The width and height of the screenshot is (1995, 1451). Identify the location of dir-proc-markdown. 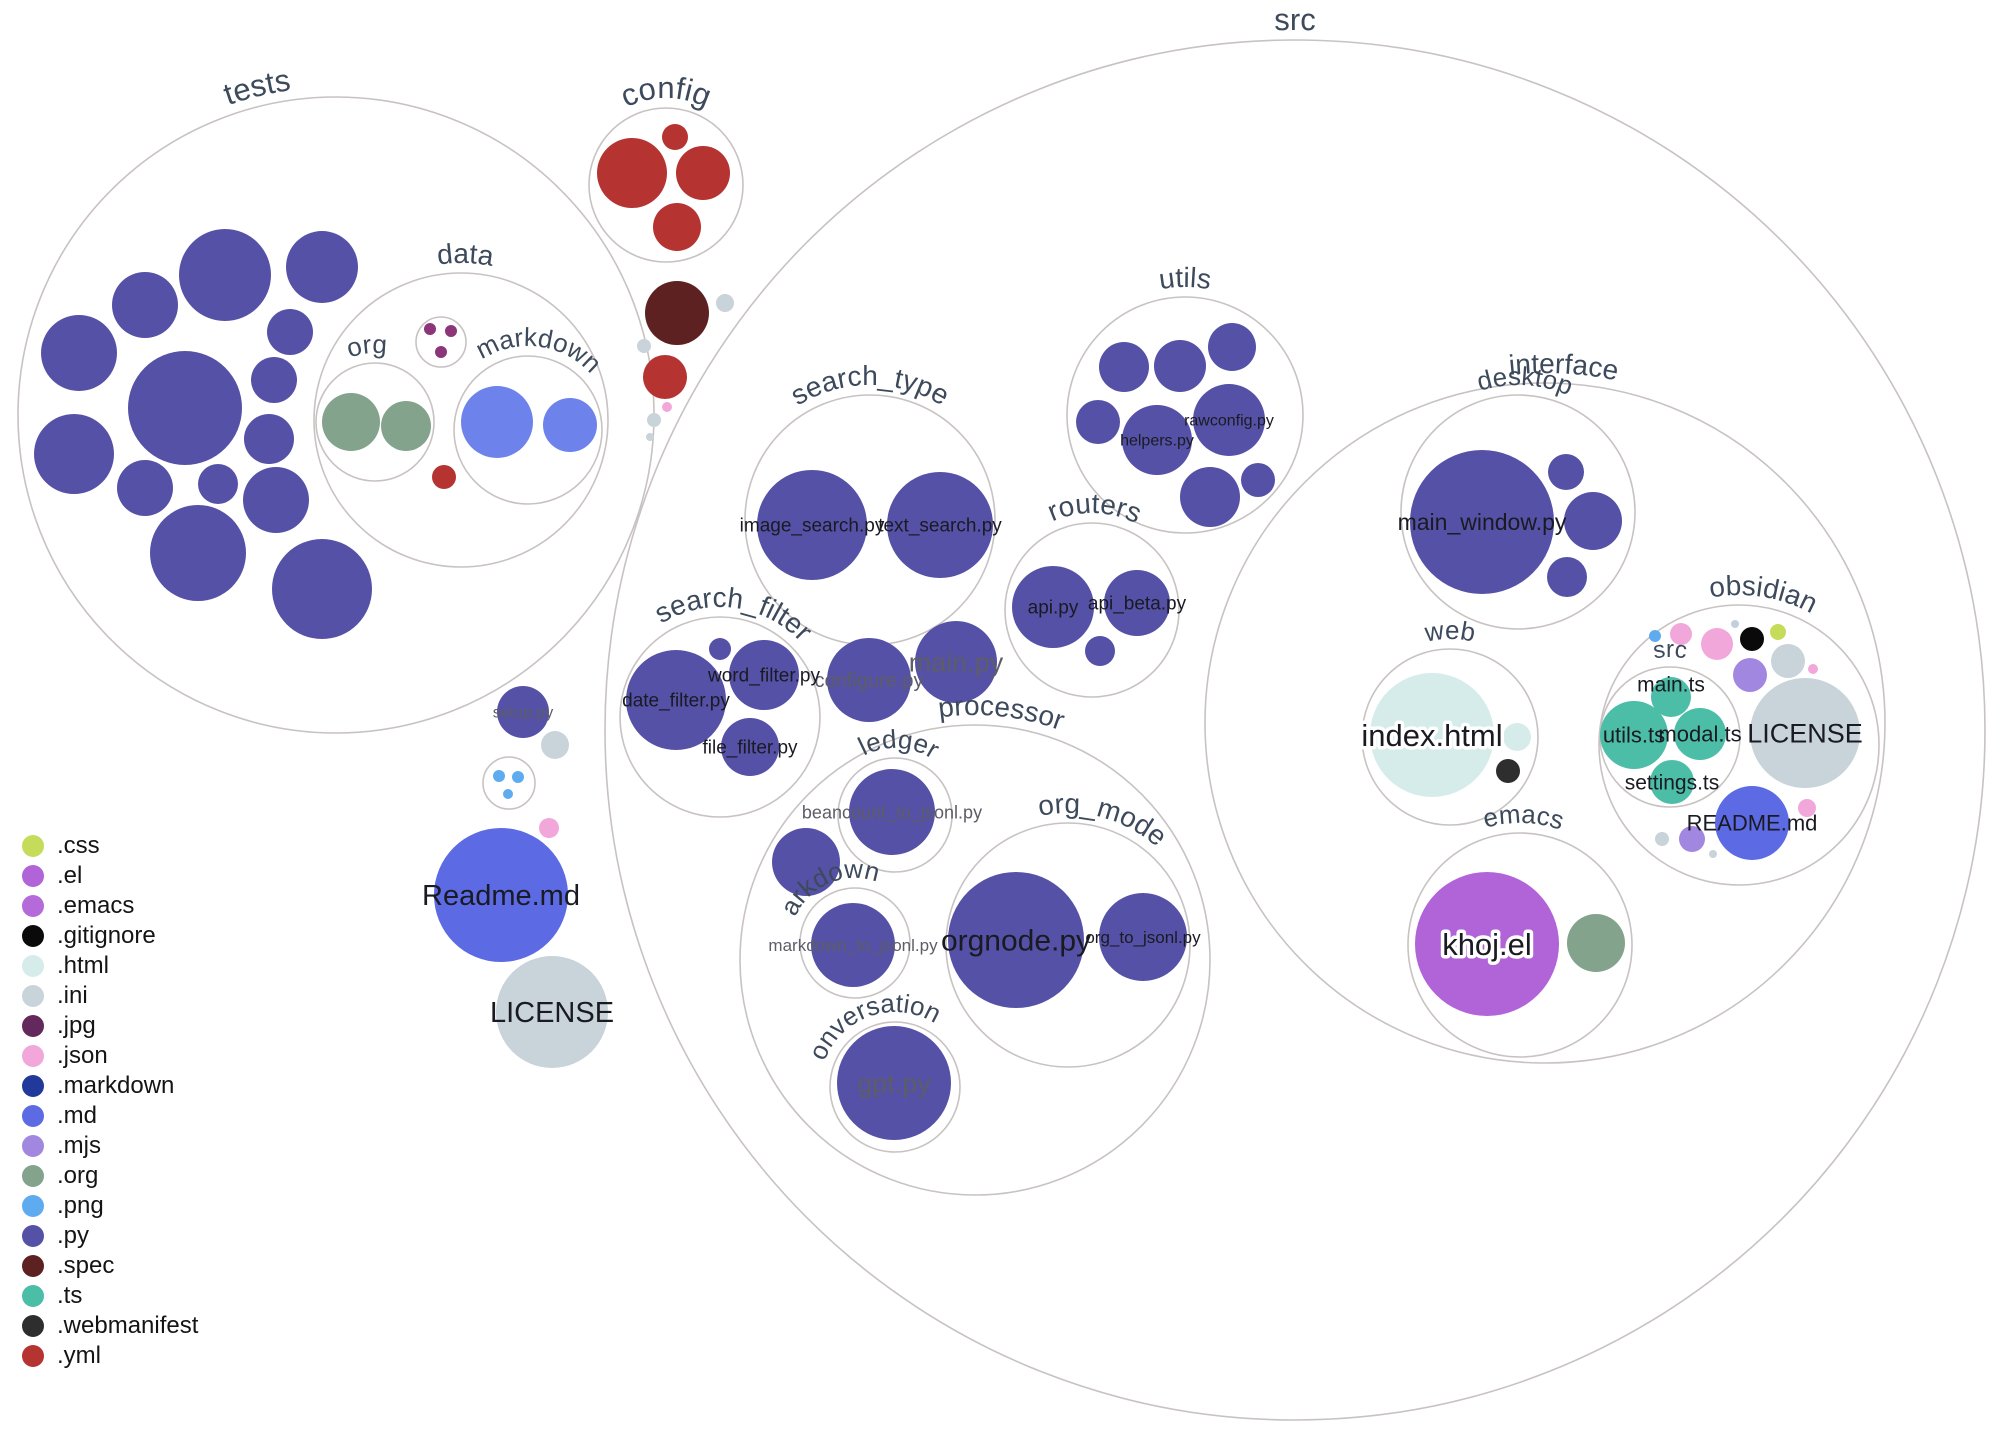
(855, 943).